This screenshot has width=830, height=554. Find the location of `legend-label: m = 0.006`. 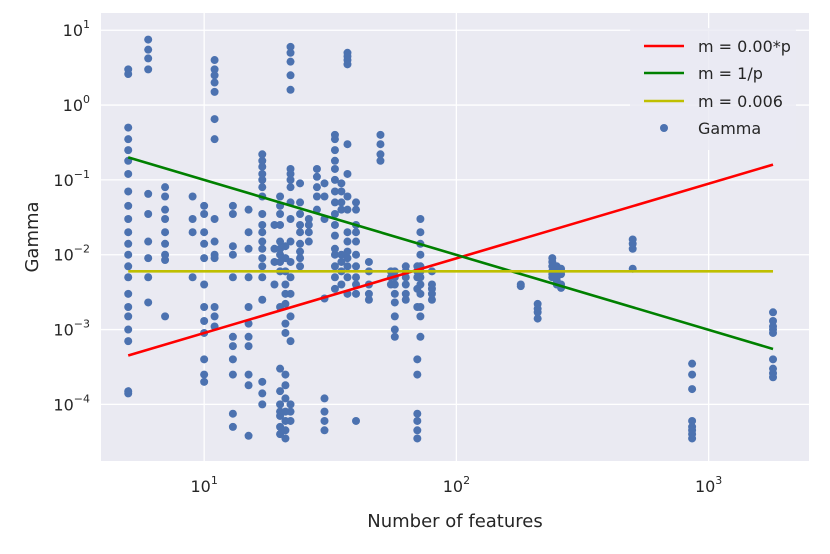

legend-label: m = 0.006 is located at coordinates (740, 101).